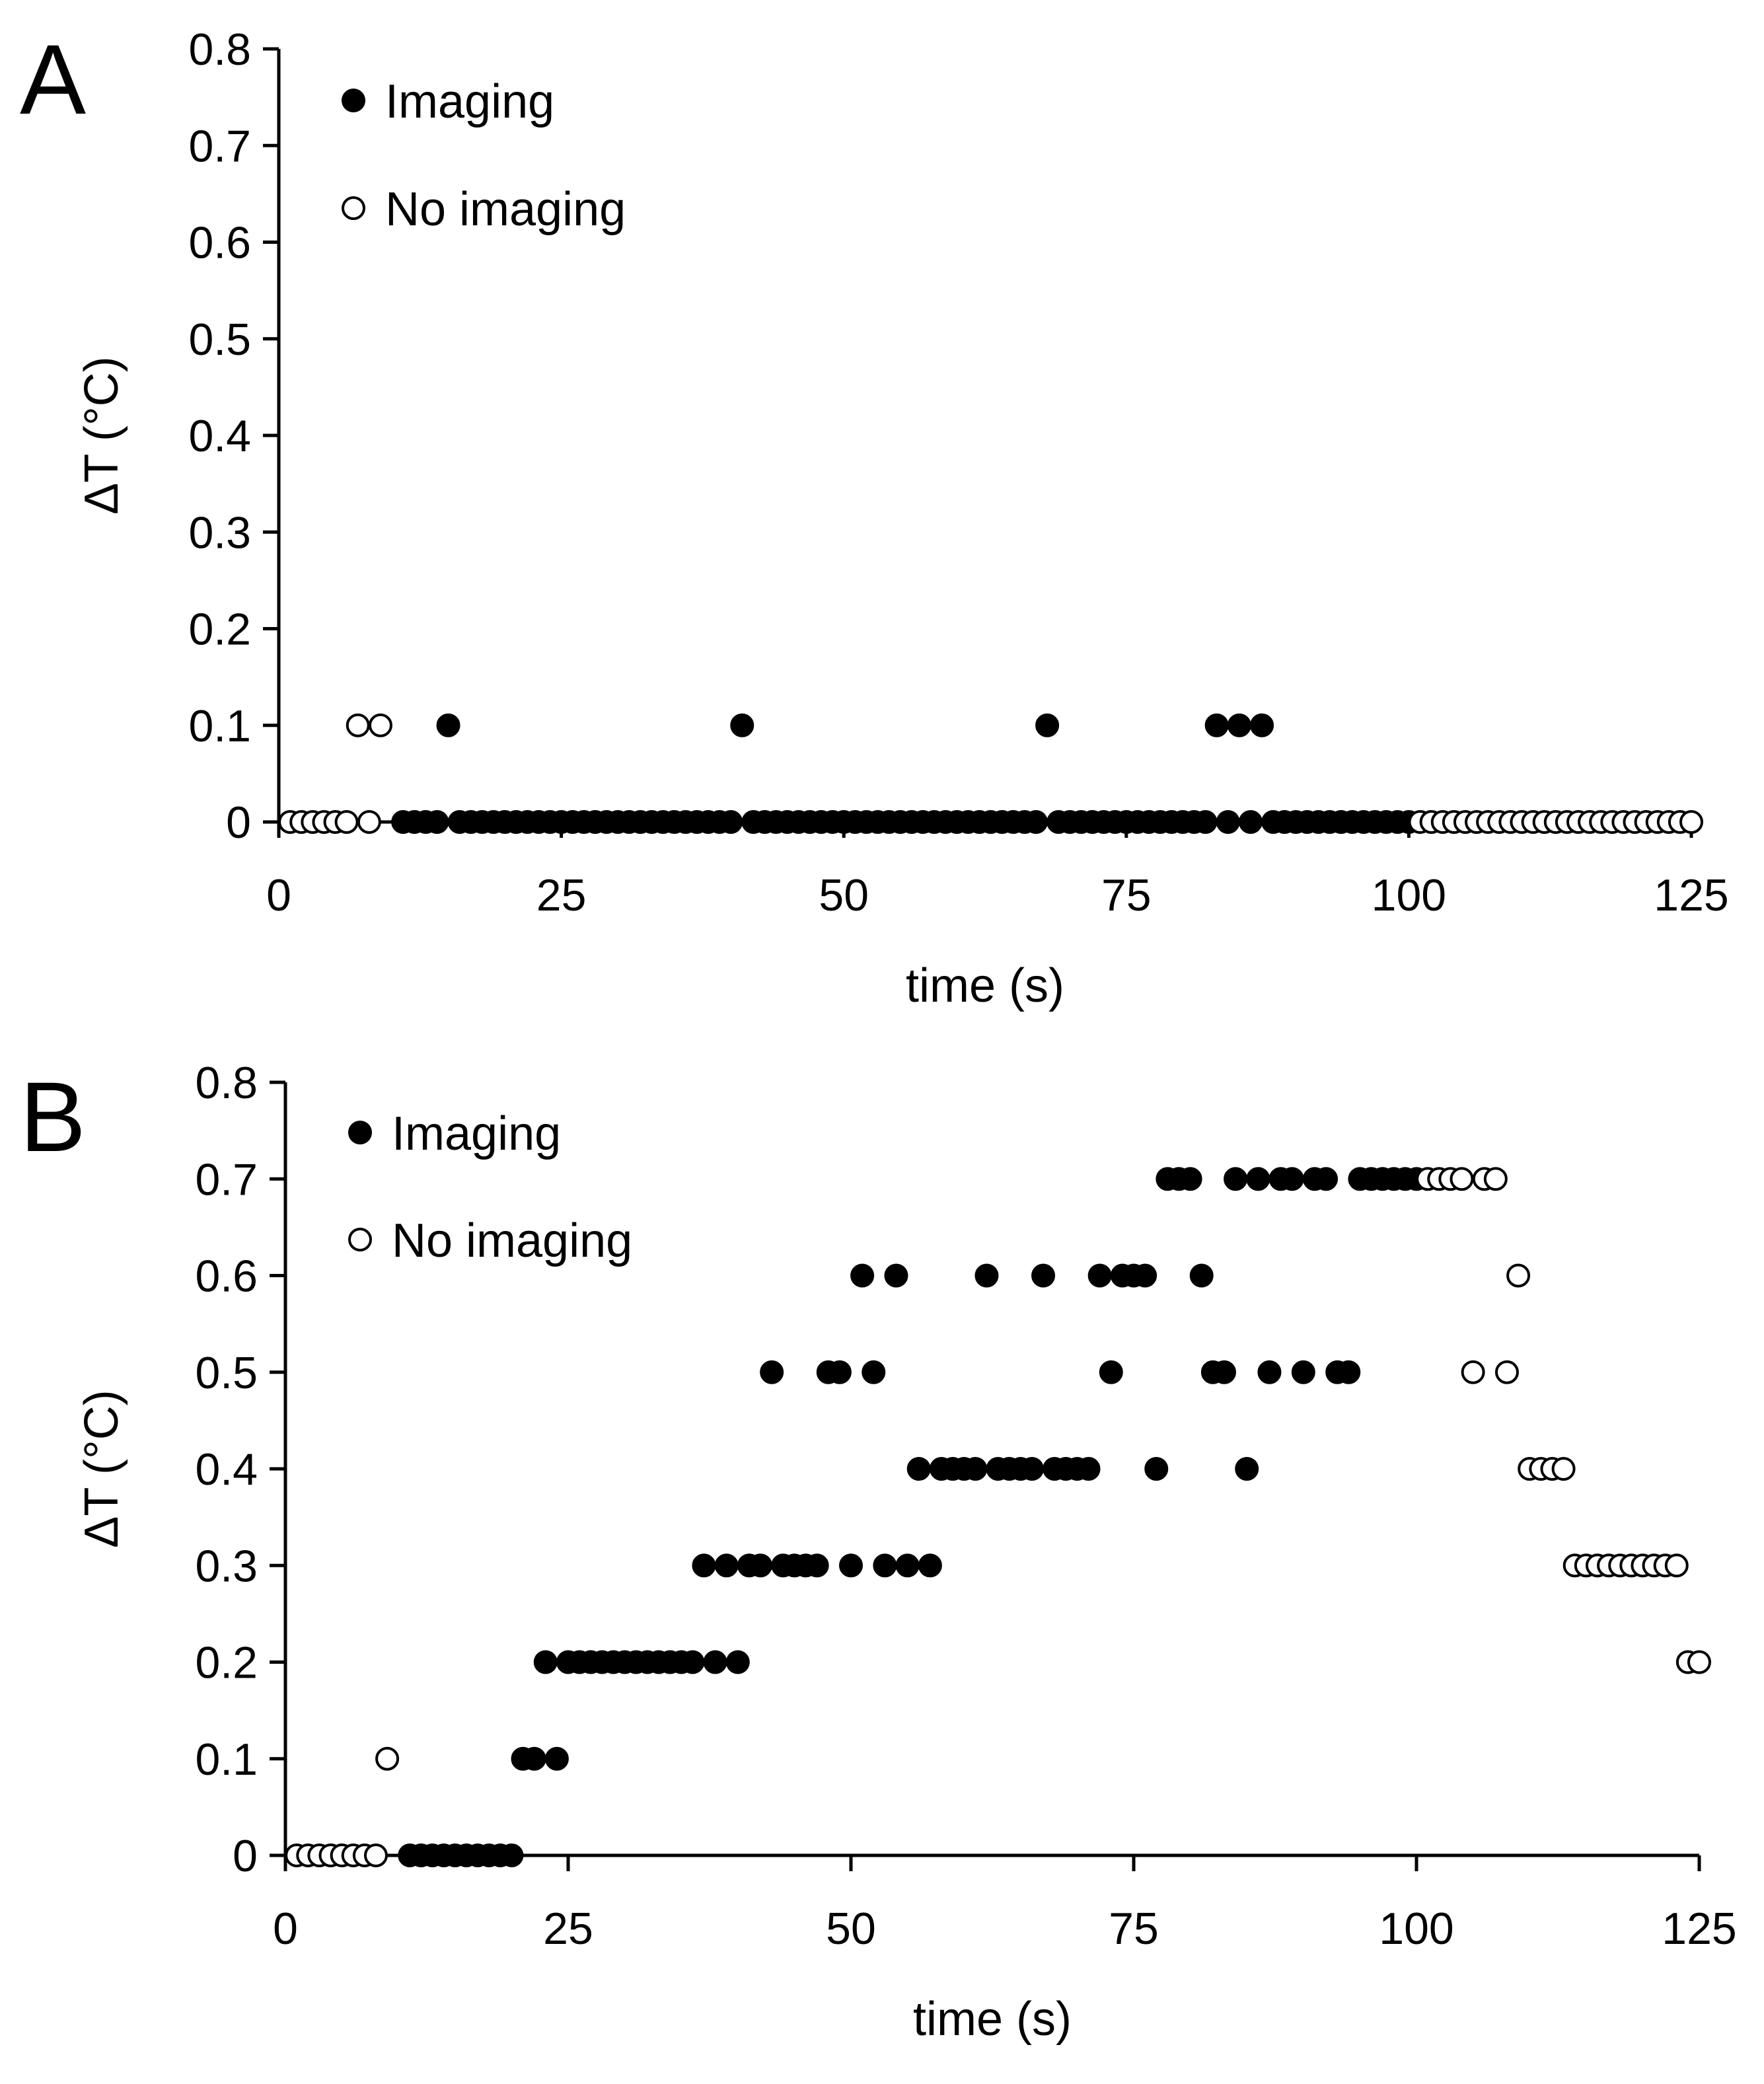 The height and width of the screenshot is (2084, 1764). Describe the element at coordinates (285, 1929) in the screenshot. I see `x-tick-label-b: 0` at that location.